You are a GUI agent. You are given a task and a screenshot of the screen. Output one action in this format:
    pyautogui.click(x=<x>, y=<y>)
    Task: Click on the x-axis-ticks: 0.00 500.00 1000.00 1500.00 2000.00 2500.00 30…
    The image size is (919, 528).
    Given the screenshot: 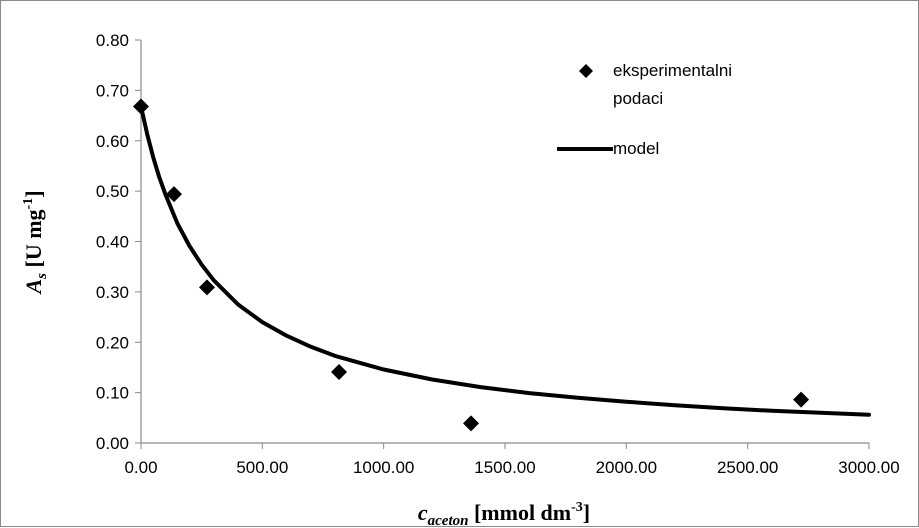 What is the action you would take?
    pyautogui.click(x=512, y=460)
    